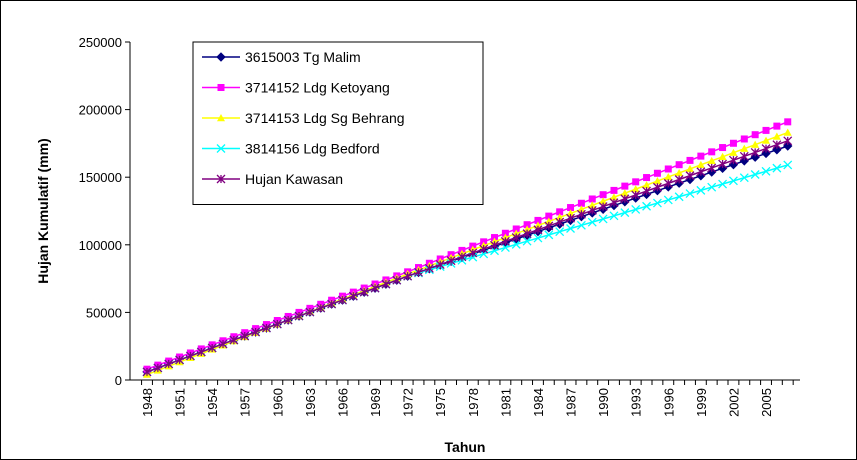 Image resolution: width=857 pixels, height=460 pixels. What do you see at coordinates (310, 402) in the screenshot?
I see `x-tick-label: 1963` at bounding box center [310, 402].